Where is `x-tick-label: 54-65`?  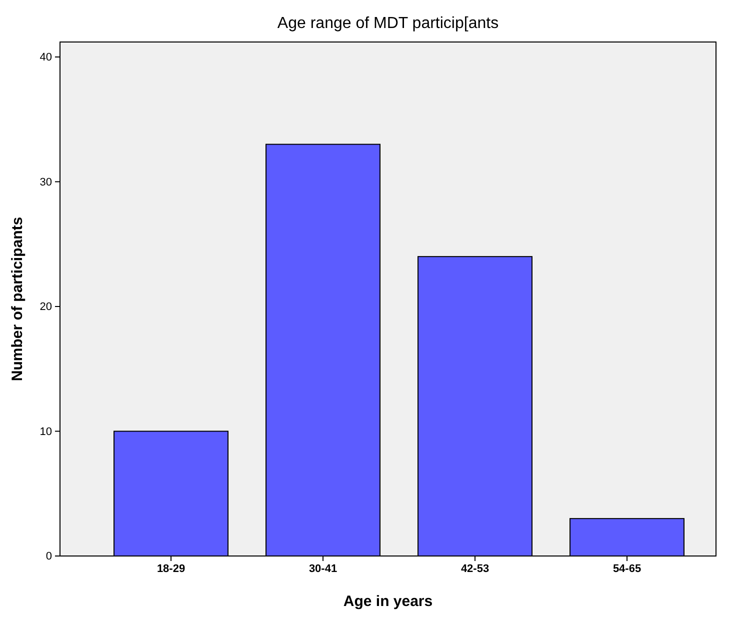 x-tick-label: 54-65 is located at coordinates (627, 568).